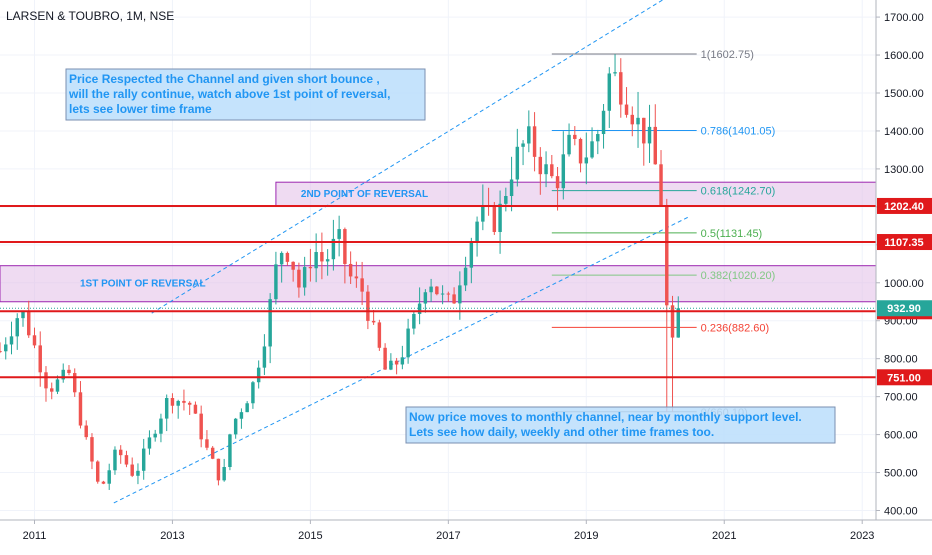  What do you see at coordinates (732, 234) in the screenshot?
I see `fib-level-label: 0.5(1131.45)` at bounding box center [732, 234].